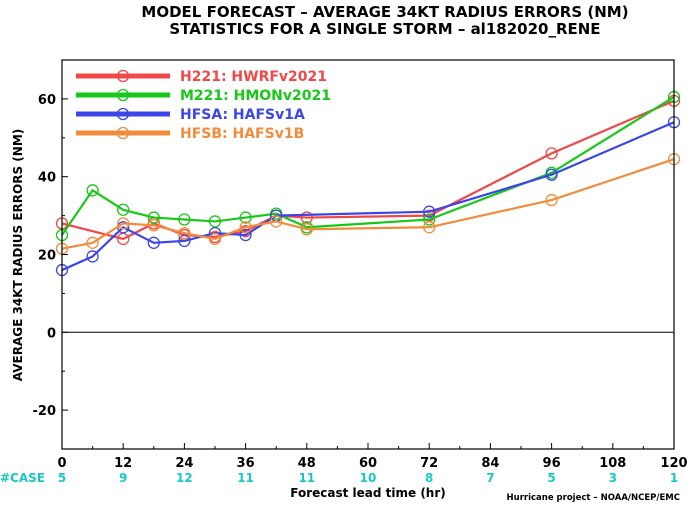 The image size is (700, 511). I want to click on x-tick-label: 108, so click(612, 463).